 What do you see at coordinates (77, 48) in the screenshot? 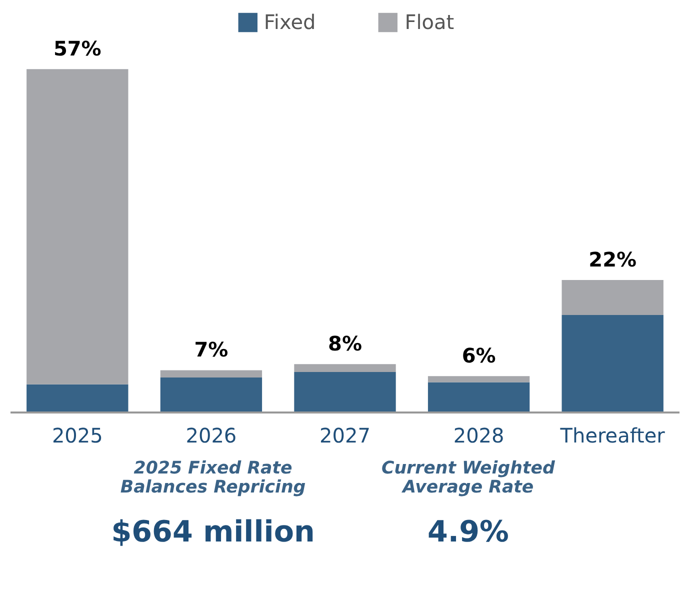
I see `annotation: 57%` at bounding box center [77, 48].